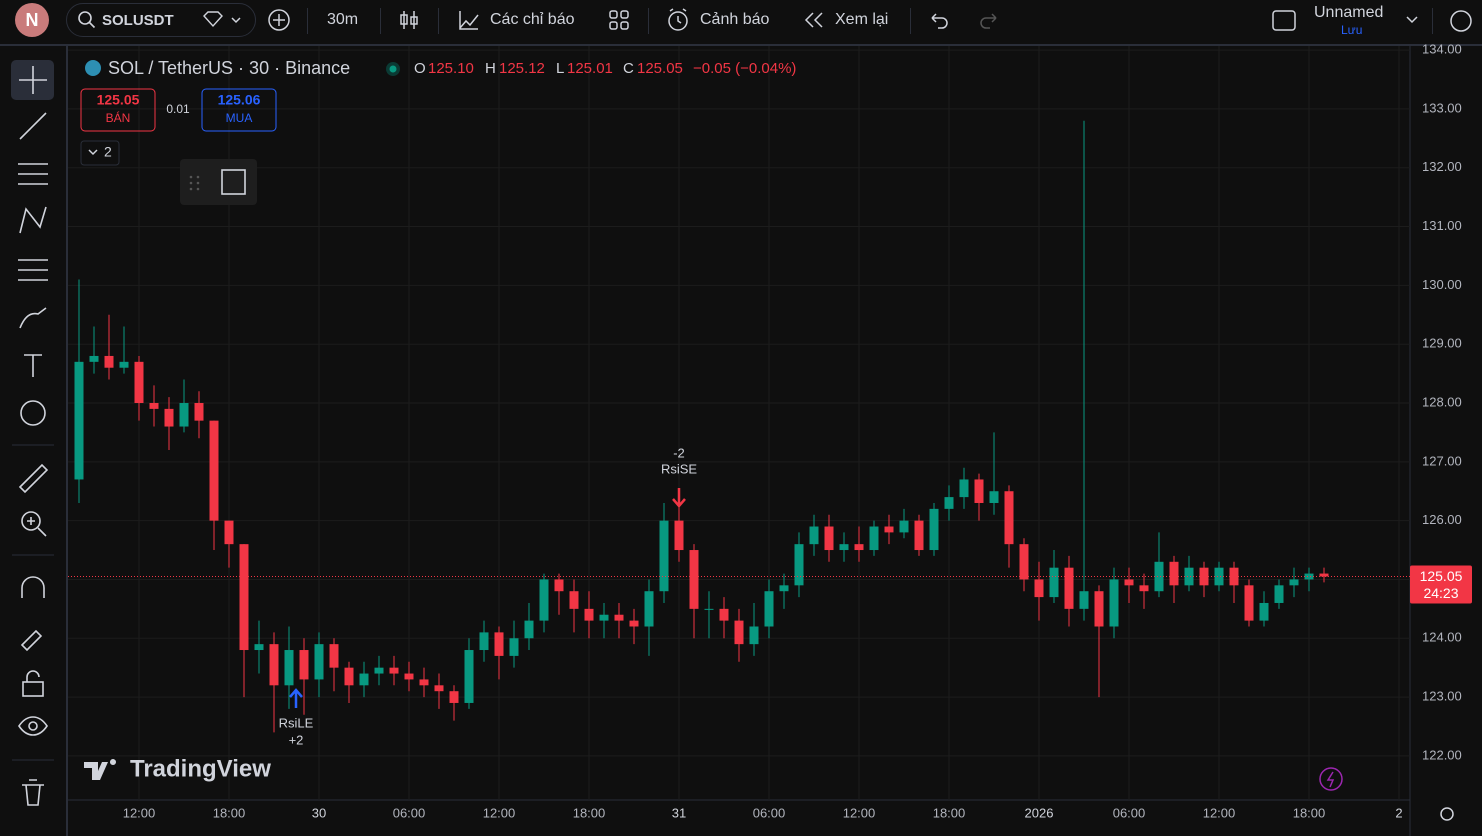  What do you see at coordinates (100, 769) in the screenshot?
I see `brand-logo` at bounding box center [100, 769].